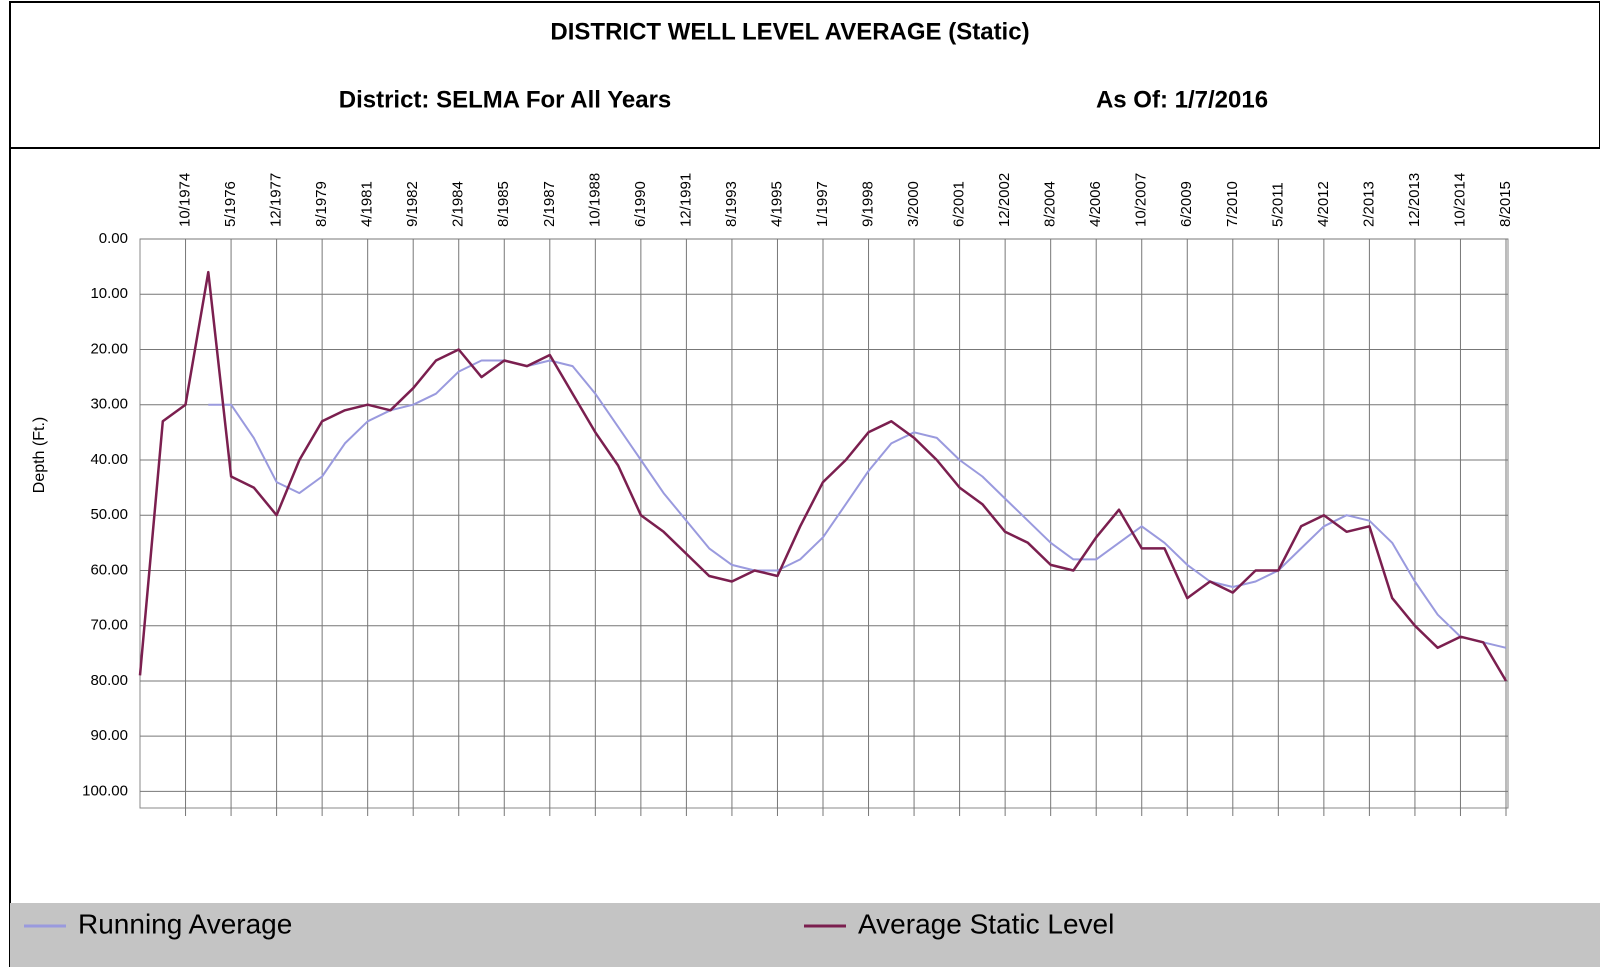 Image resolution: width=1600 pixels, height=972 pixels. I want to click on x-tick-label: 9/1998, so click(868, 204).